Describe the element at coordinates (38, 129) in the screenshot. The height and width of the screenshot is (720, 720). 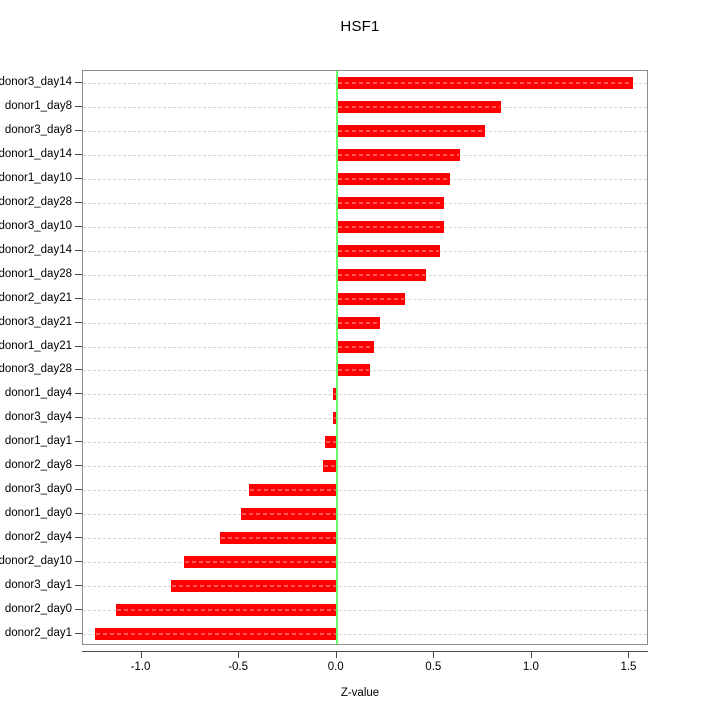
I see `y-axis-tick-label: donor3_day8` at that location.